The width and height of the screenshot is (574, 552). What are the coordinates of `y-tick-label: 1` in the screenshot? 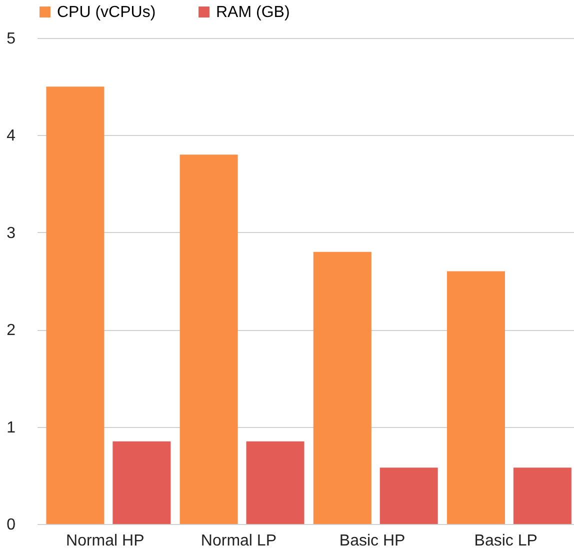 It's located at (11, 427).